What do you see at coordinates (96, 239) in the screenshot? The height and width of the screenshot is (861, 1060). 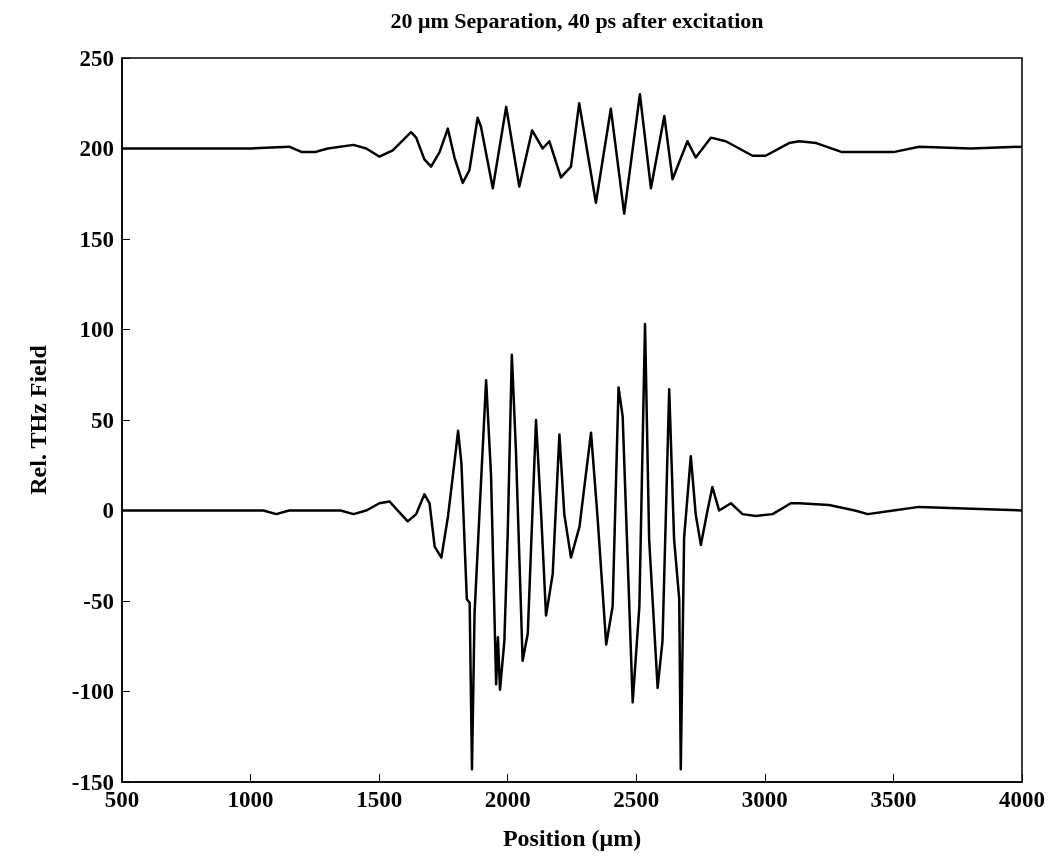 I see `y-tick-label: 150` at bounding box center [96, 239].